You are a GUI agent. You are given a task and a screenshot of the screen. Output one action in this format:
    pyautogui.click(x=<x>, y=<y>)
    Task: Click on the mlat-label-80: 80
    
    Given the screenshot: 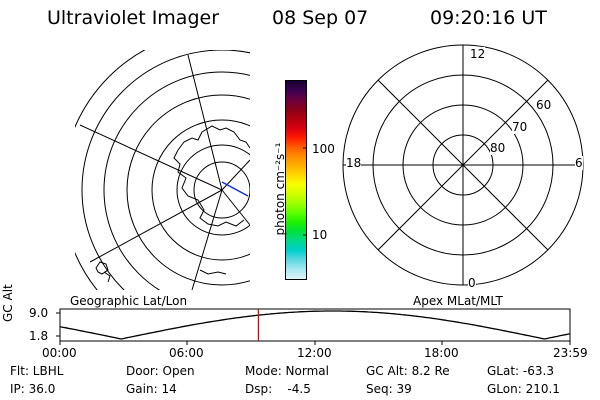 What is the action you would take?
    pyautogui.click(x=498, y=148)
    